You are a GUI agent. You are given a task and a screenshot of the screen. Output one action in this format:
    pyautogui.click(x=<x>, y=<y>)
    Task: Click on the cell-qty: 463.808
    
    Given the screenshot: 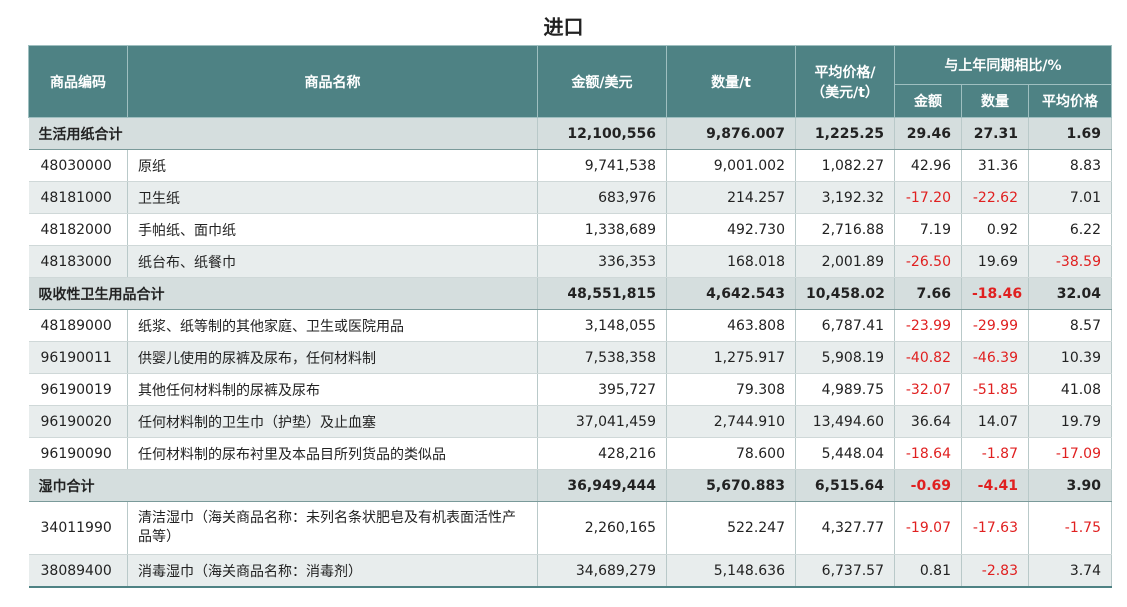 What is the action you would take?
    pyautogui.click(x=731, y=325)
    